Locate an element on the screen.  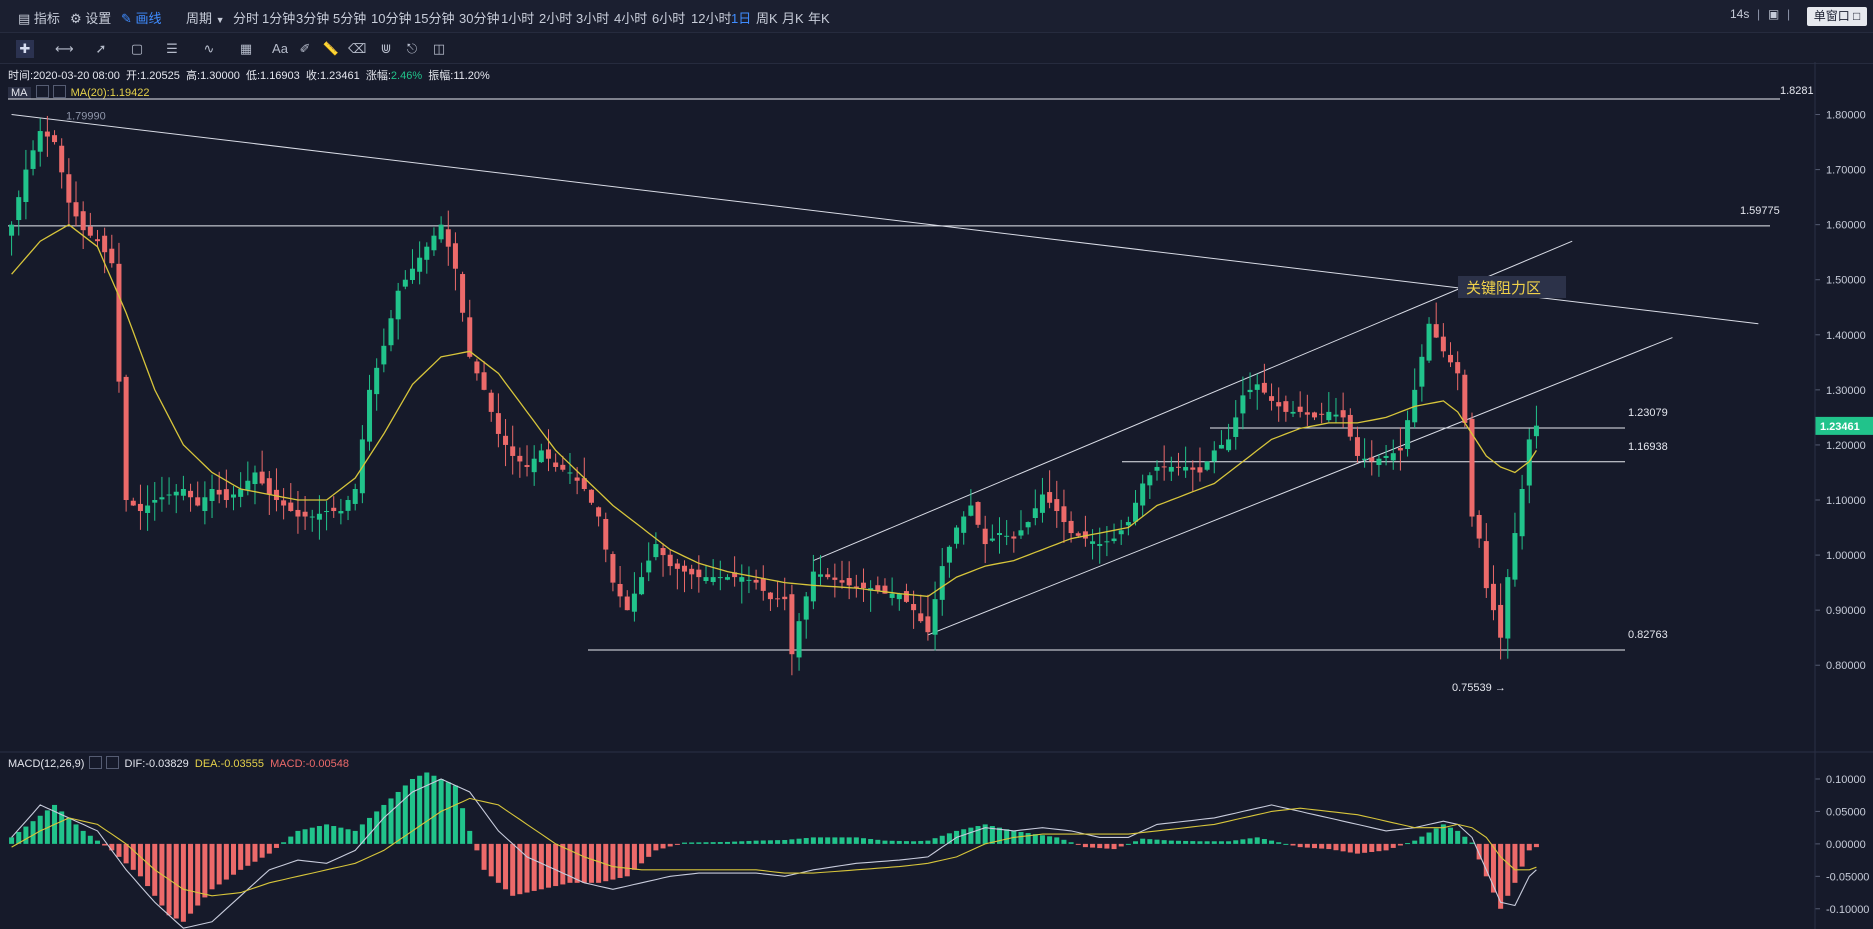
wave-icon: ∿ is located at coordinates (209, 48).